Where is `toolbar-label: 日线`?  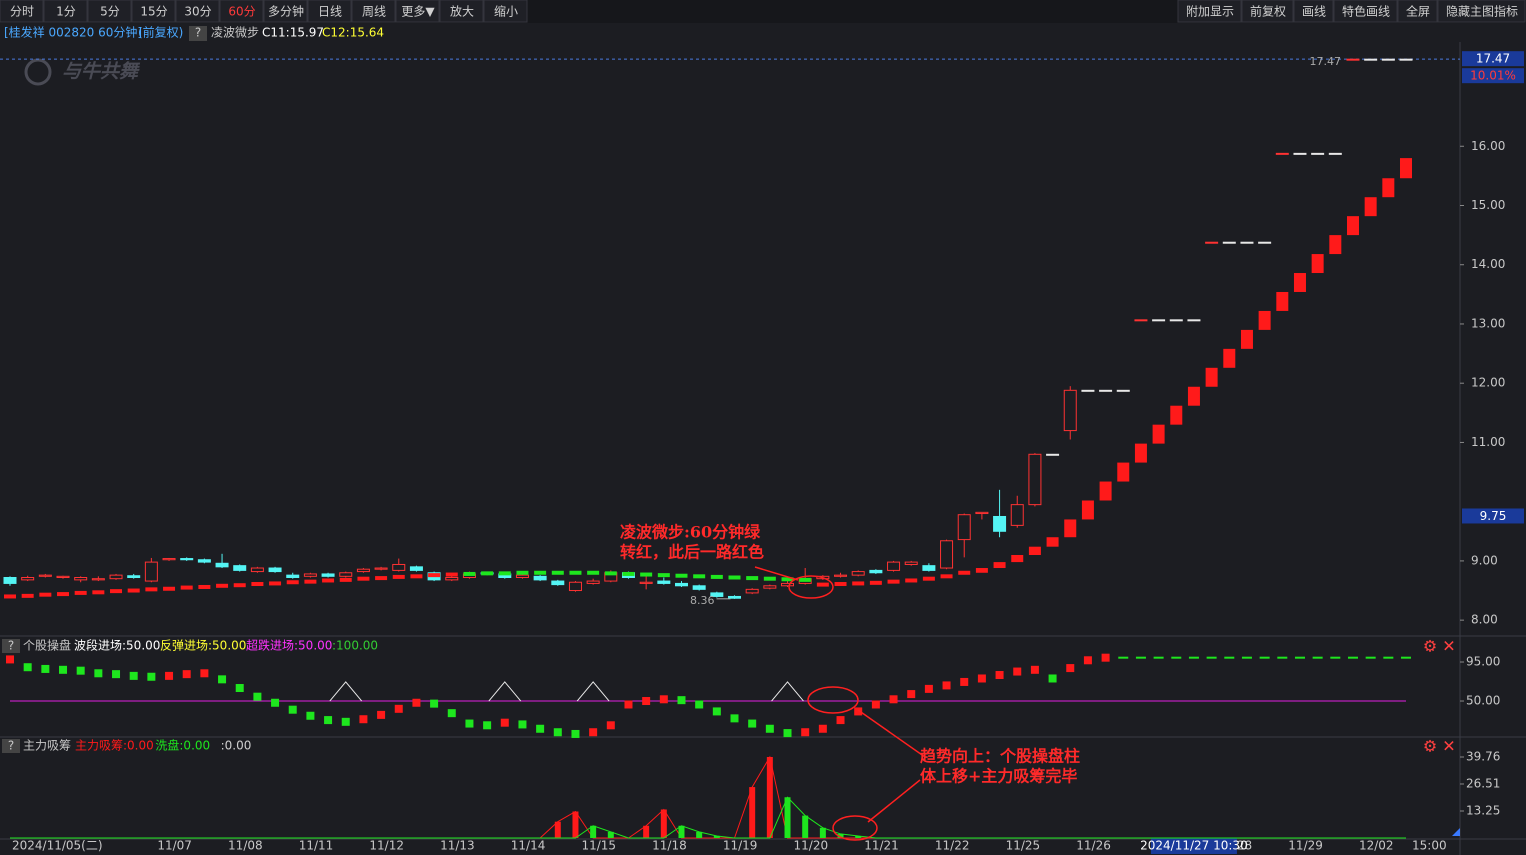 toolbar-label: 日线 is located at coordinates (330, 12).